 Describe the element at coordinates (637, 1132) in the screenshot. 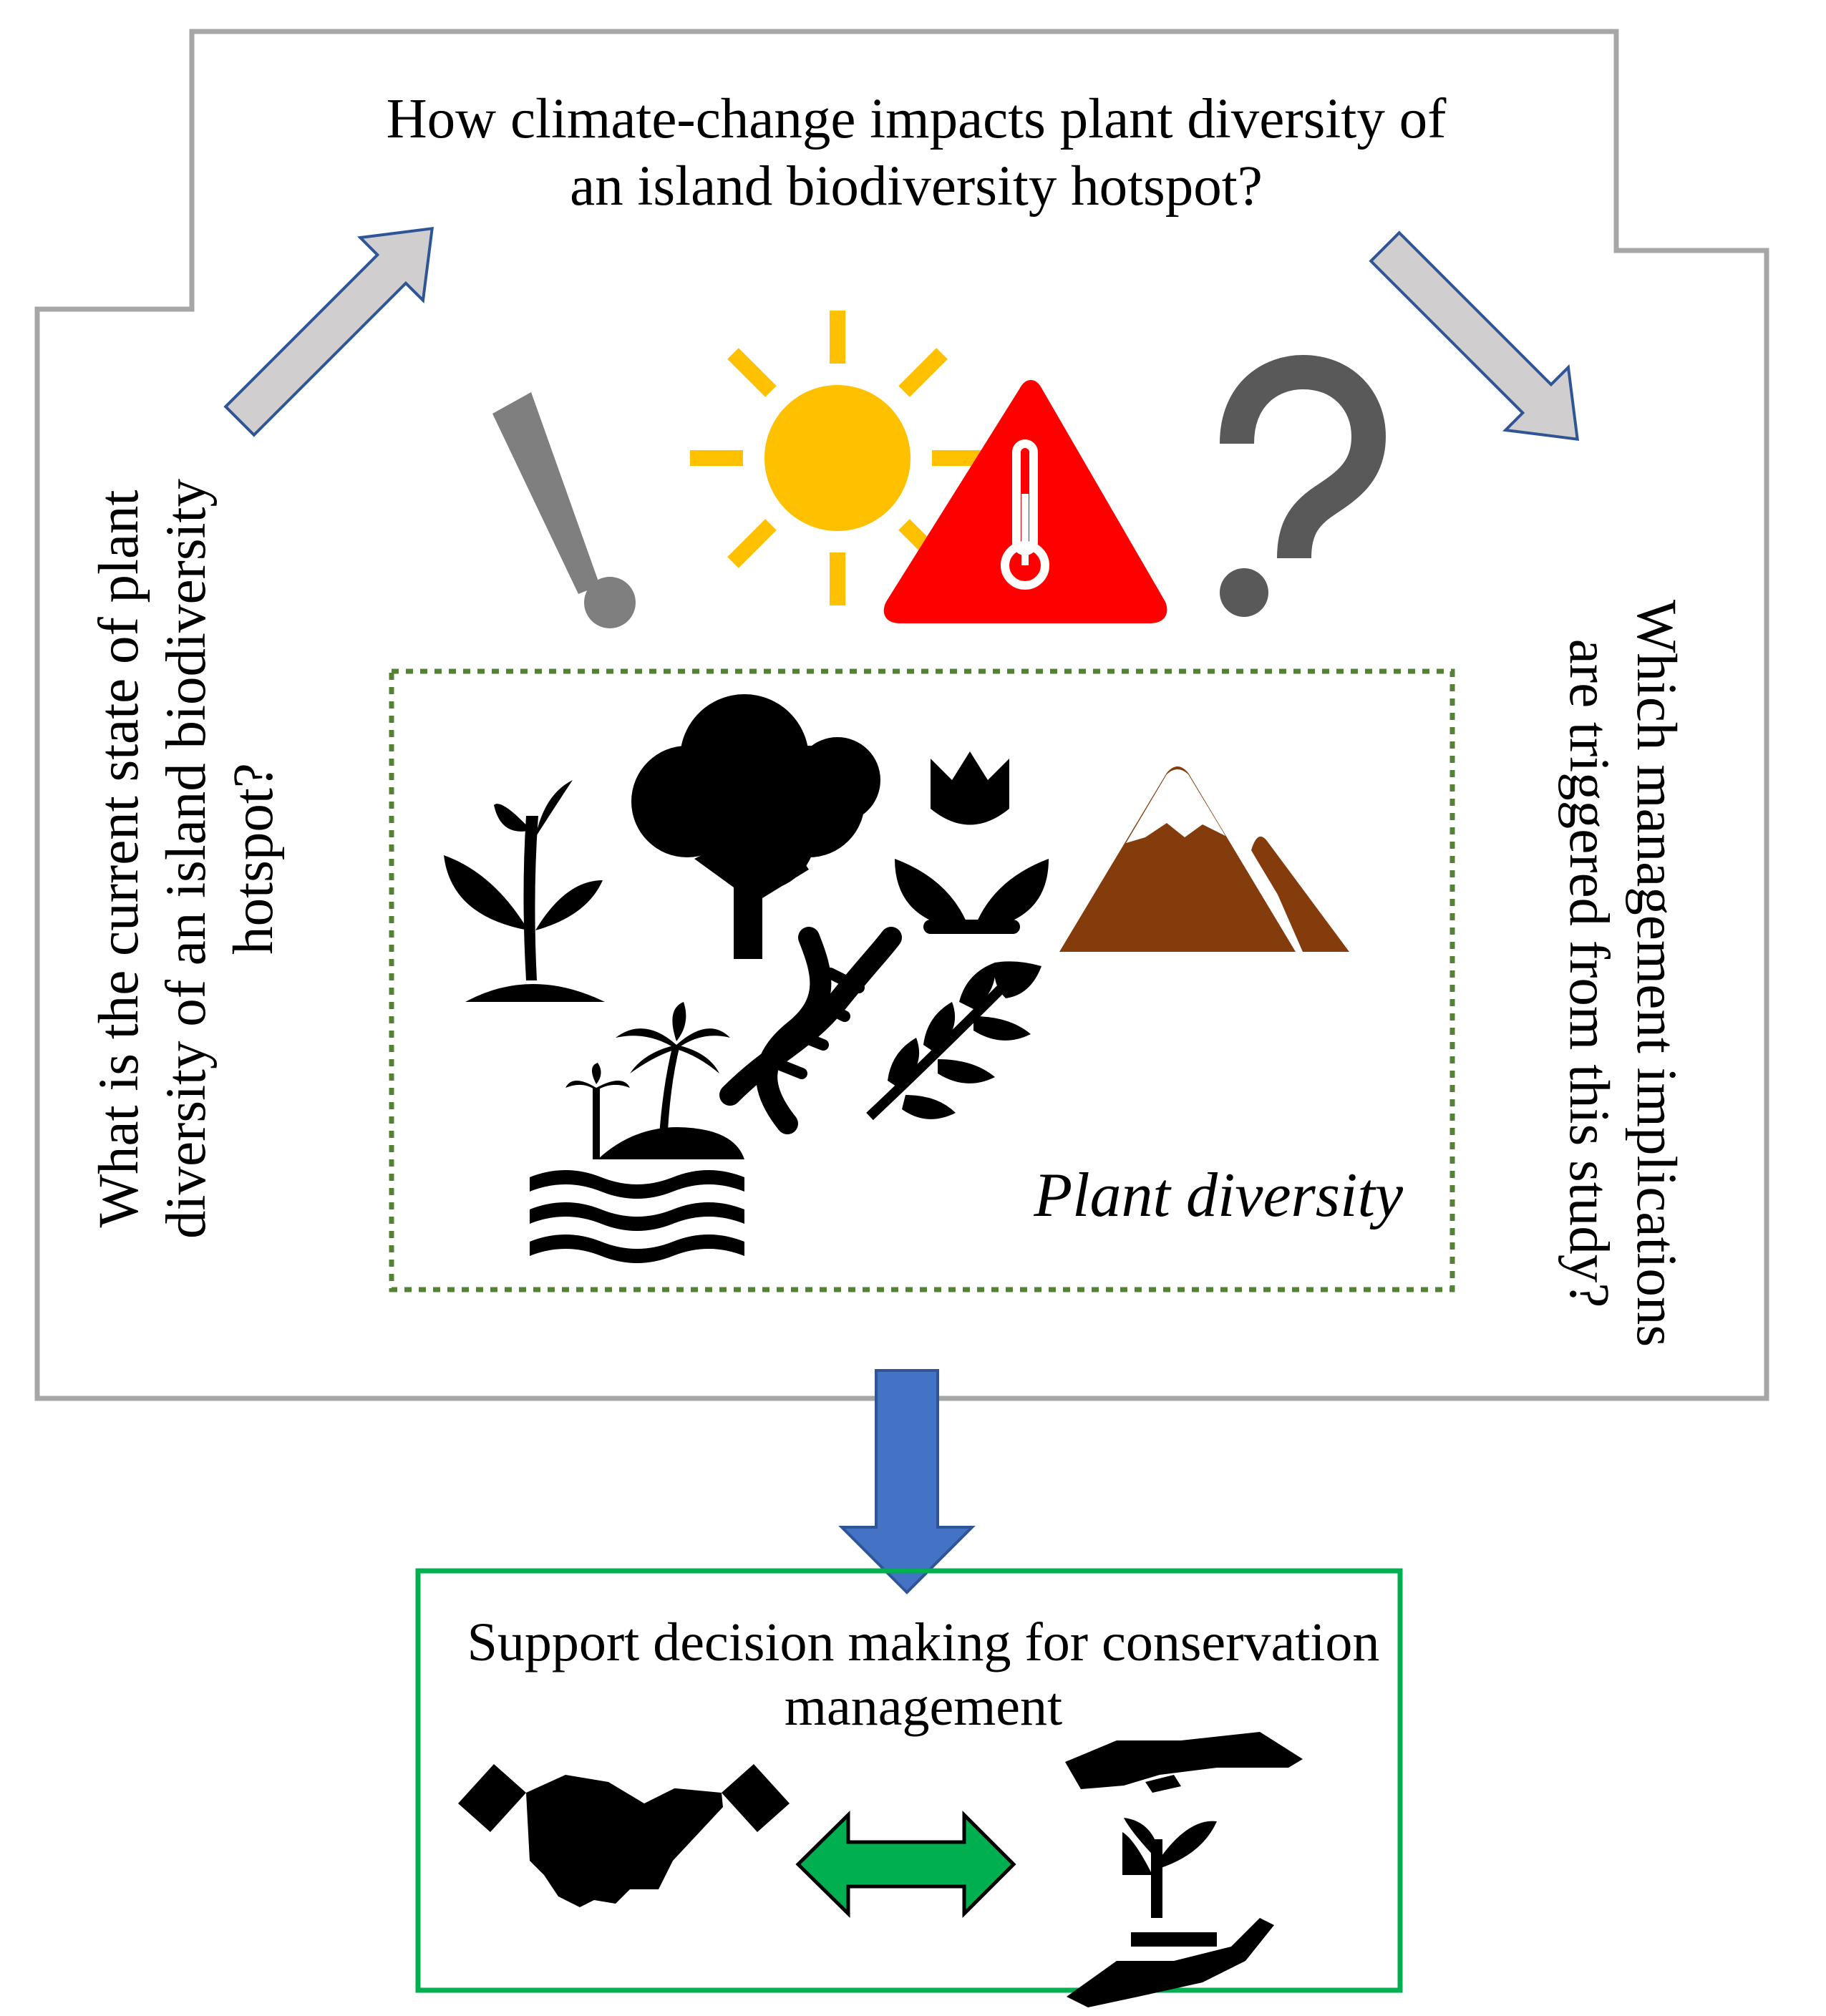

I see `island-palm-icon` at that location.